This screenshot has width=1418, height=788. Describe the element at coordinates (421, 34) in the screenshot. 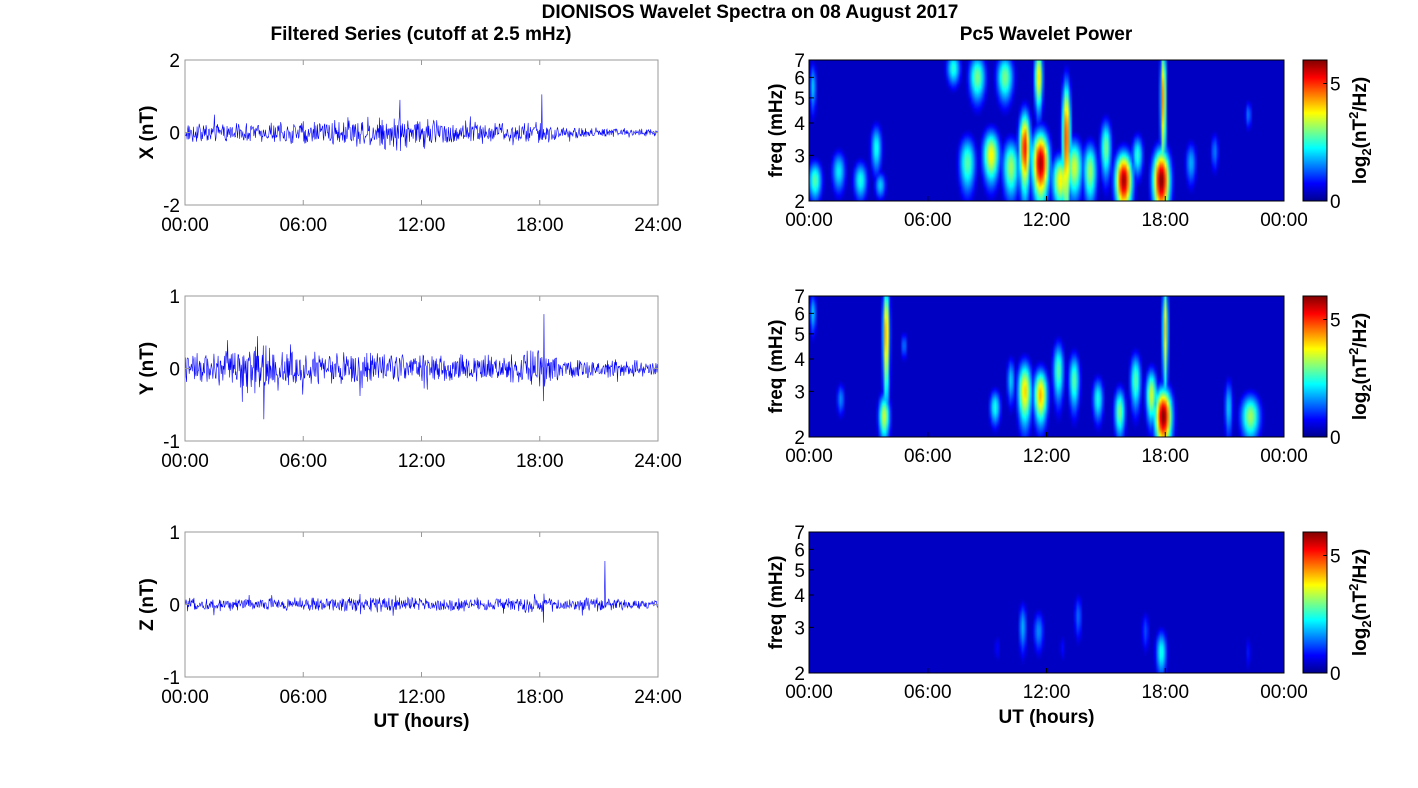

I see `left-column-title: Filtered Series (cutoff at 2.5 mHz)` at that location.